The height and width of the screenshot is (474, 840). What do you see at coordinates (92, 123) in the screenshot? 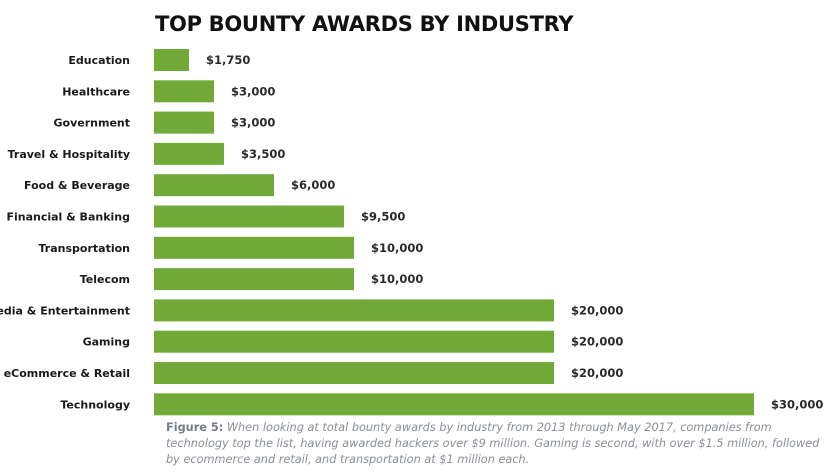
I see `category-label-government: Government` at bounding box center [92, 123].